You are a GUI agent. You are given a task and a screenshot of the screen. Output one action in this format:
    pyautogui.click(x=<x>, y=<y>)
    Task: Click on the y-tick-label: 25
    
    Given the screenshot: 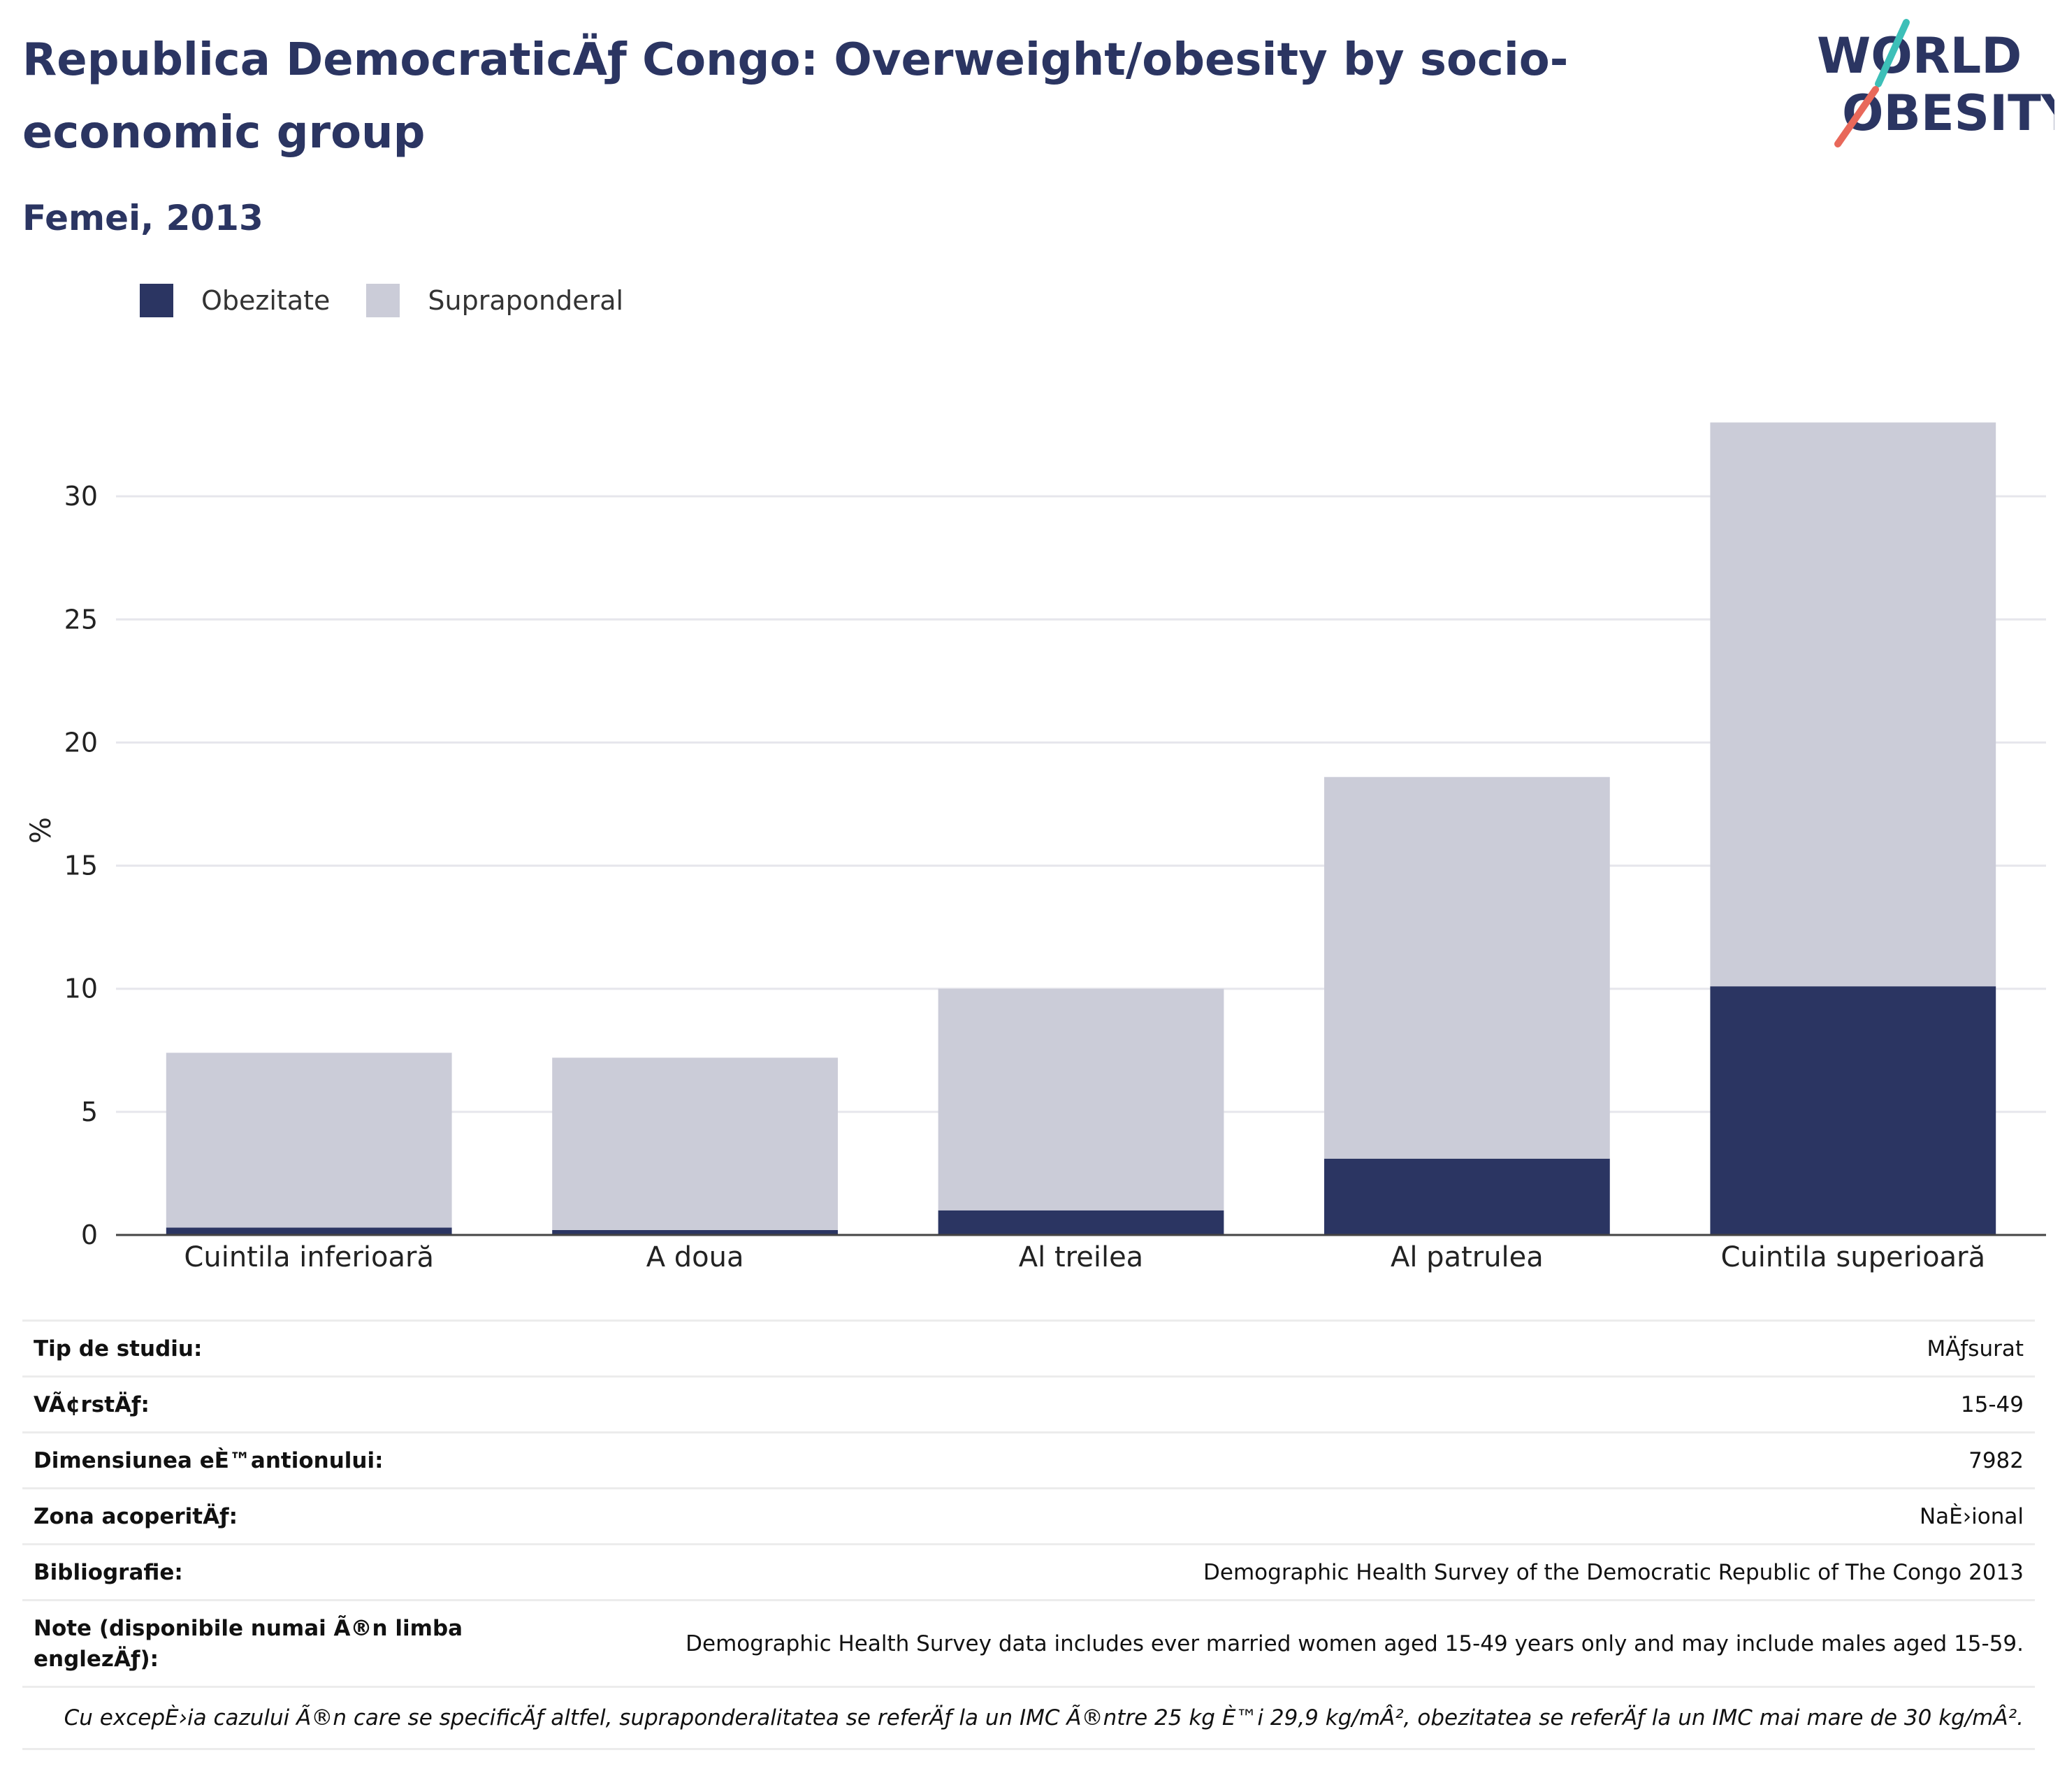 What is the action you would take?
    pyautogui.click(x=81, y=619)
    